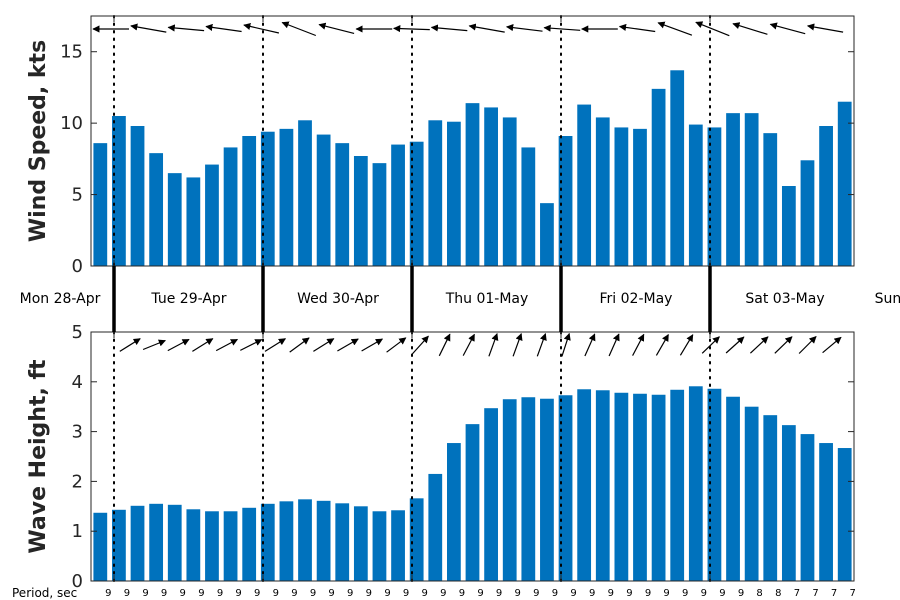 The image size is (900, 600). Describe the element at coordinates (887, 299) in the screenshot. I see `day-label: Sun` at that location.